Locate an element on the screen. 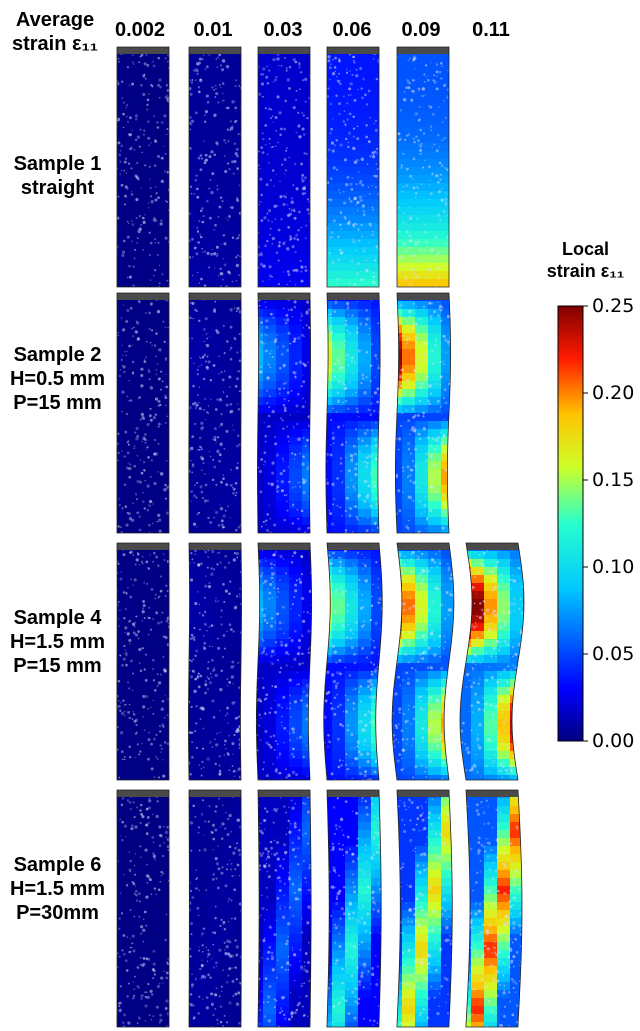 Image resolution: width=640 pixels, height=1031 pixels. column-label-009: 0.09 is located at coordinates (421, 30).